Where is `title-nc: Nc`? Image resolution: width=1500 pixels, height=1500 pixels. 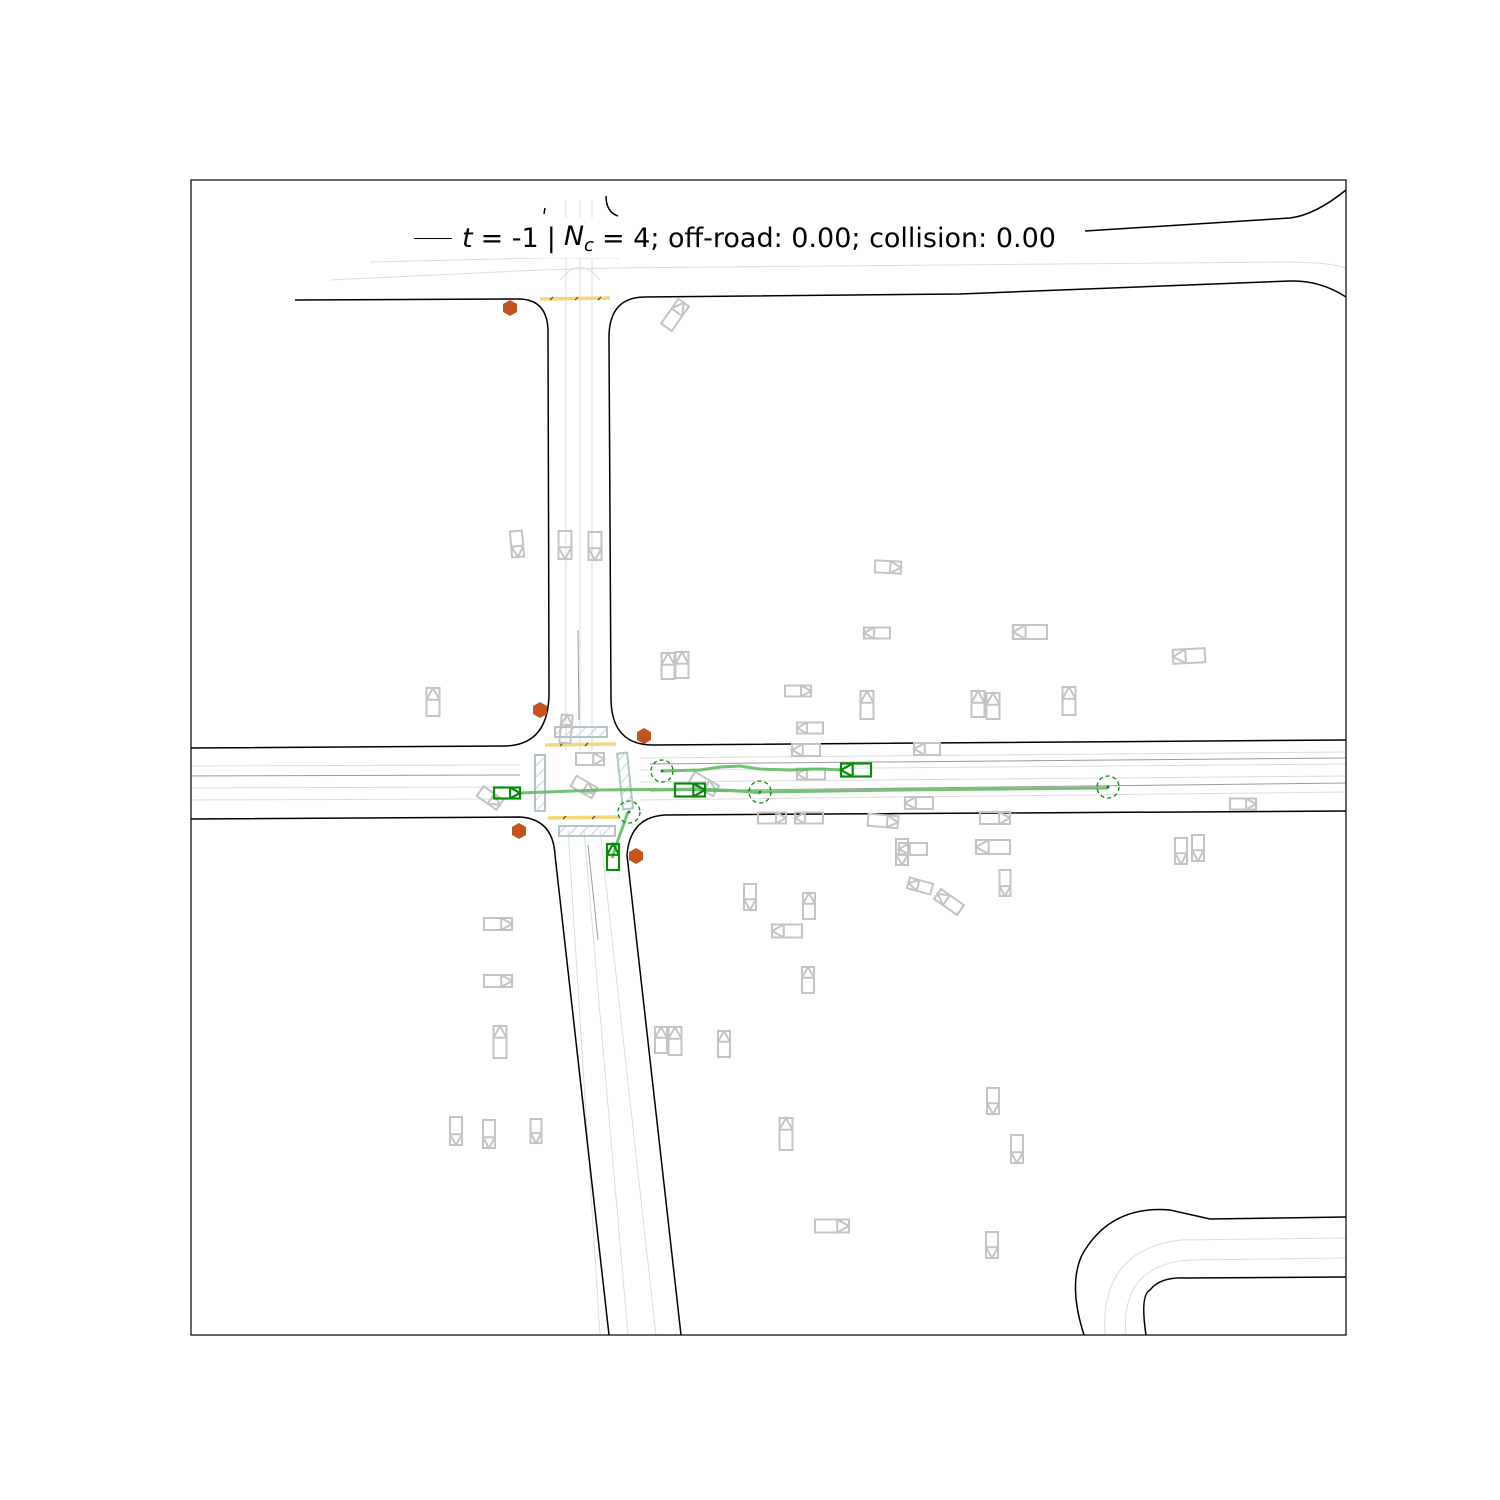
title-nc: Nc is located at coordinates (579, 238).